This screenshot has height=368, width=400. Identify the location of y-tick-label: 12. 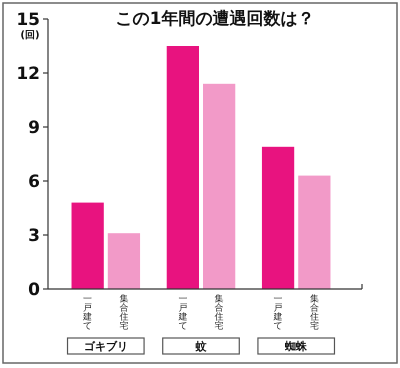
(28, 74).